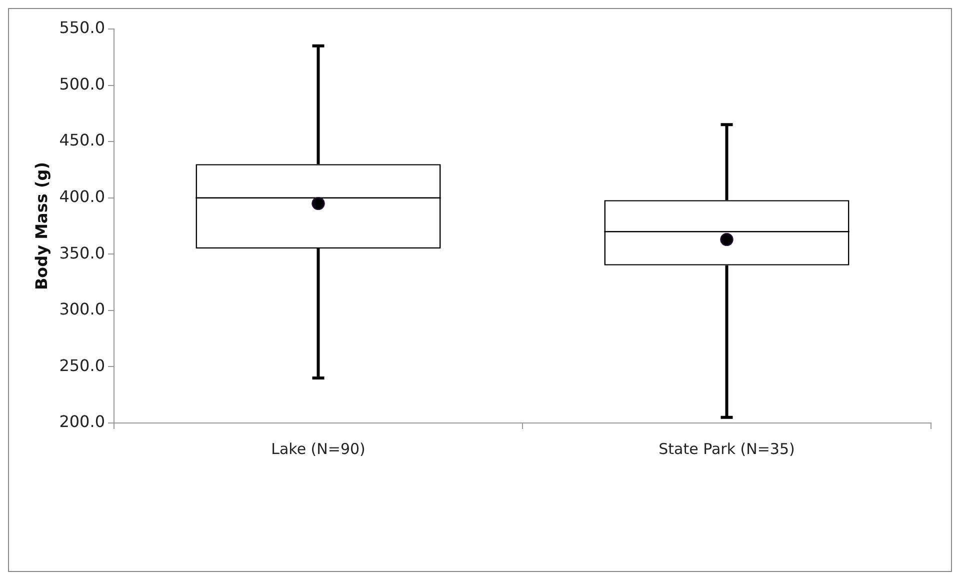 Image resolution: width=960 pixels, height=580 pixels. I want to click on y-tick-label: 200.0, so click(82, 422).